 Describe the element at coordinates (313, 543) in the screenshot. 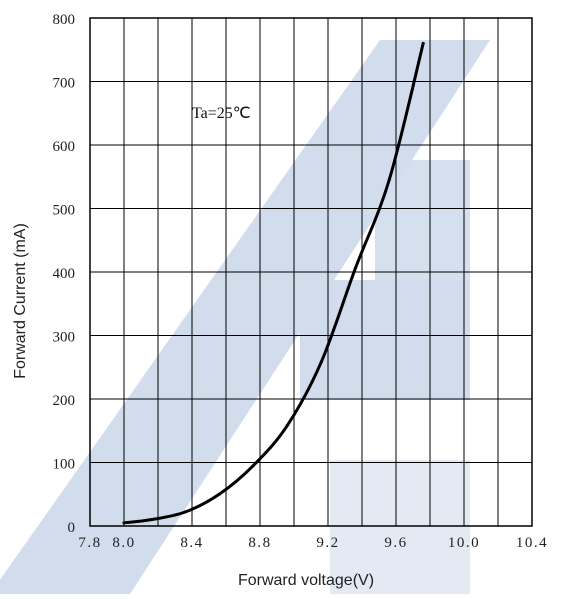

I see `x-tick-labels: 7.8 8.0 8.4 8.8 9.2 9.6 10.0 10.4` at that location.